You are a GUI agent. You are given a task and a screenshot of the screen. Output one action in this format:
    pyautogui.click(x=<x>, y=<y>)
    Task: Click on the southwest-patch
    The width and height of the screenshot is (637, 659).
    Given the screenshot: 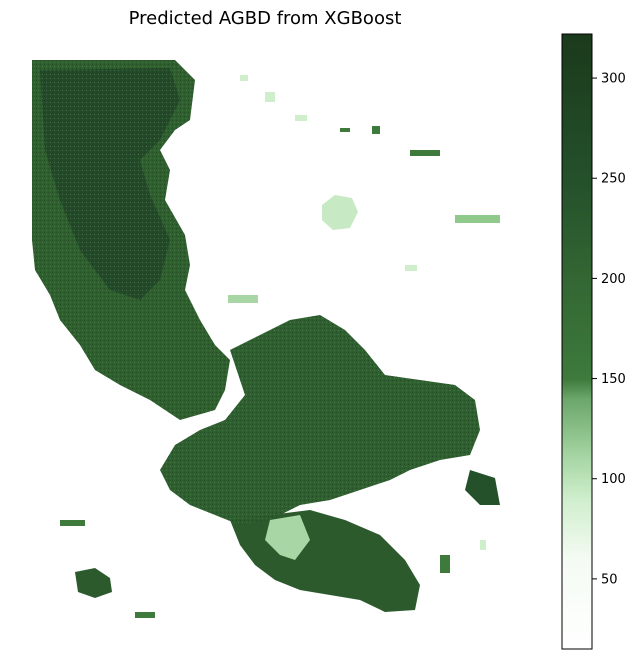 What is the action you would take?
    pyautogui.click(x=93, y=583)
    